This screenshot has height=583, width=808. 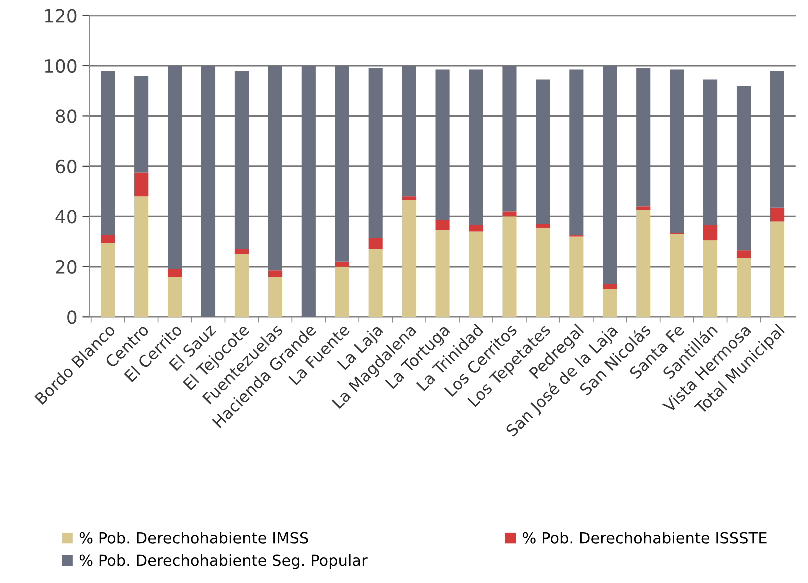 What do you see at coordinates (61, 16) in the screenshot?
I see `y-tick-label: 120` at bounding box center [61, 16].